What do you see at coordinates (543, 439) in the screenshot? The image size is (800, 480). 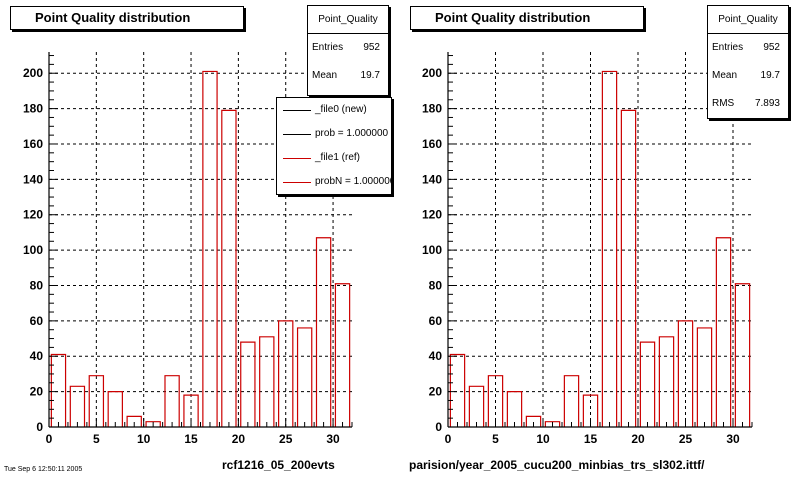 I see `right-x-tick-label: 10` at bounding box center [543, 439].